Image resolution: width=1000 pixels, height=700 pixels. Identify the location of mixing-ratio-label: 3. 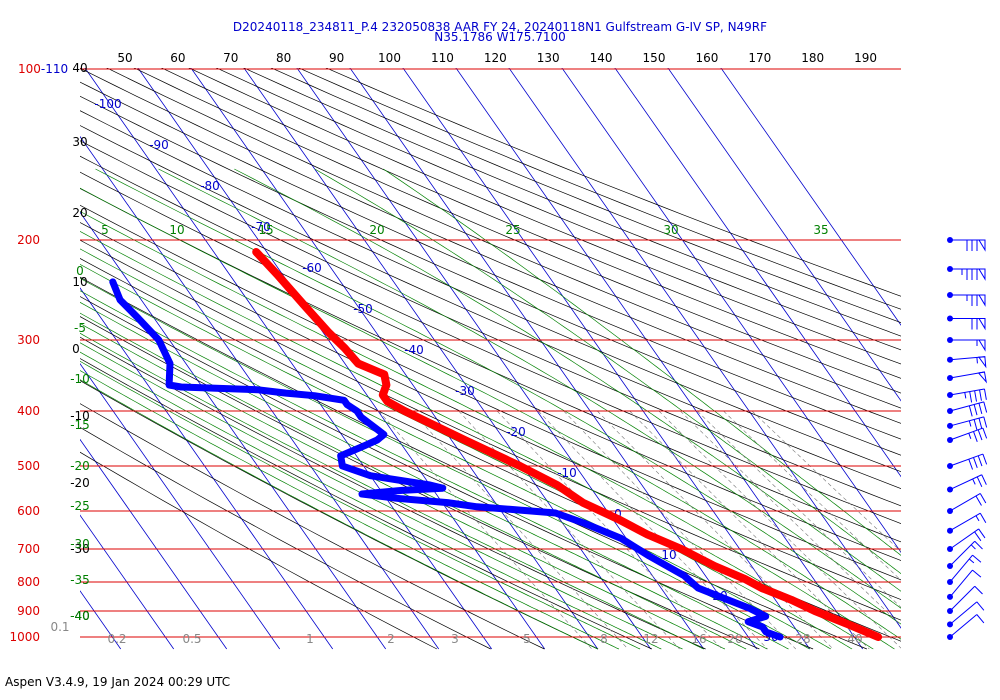
(455, 639).